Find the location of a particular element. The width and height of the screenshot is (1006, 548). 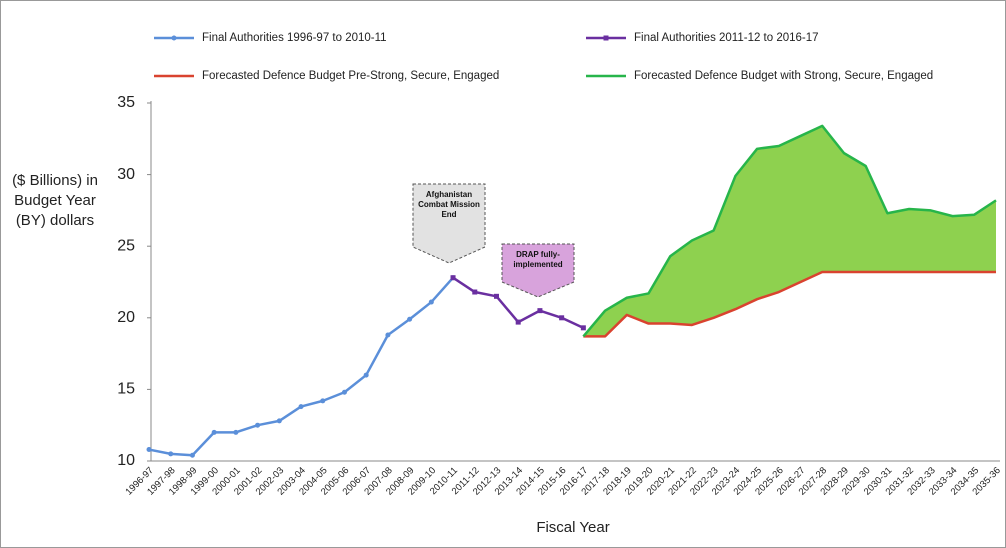

y-axis-label: ($ Billions) in Budget Year (BY) dollars is located at coordinates (55, 200).